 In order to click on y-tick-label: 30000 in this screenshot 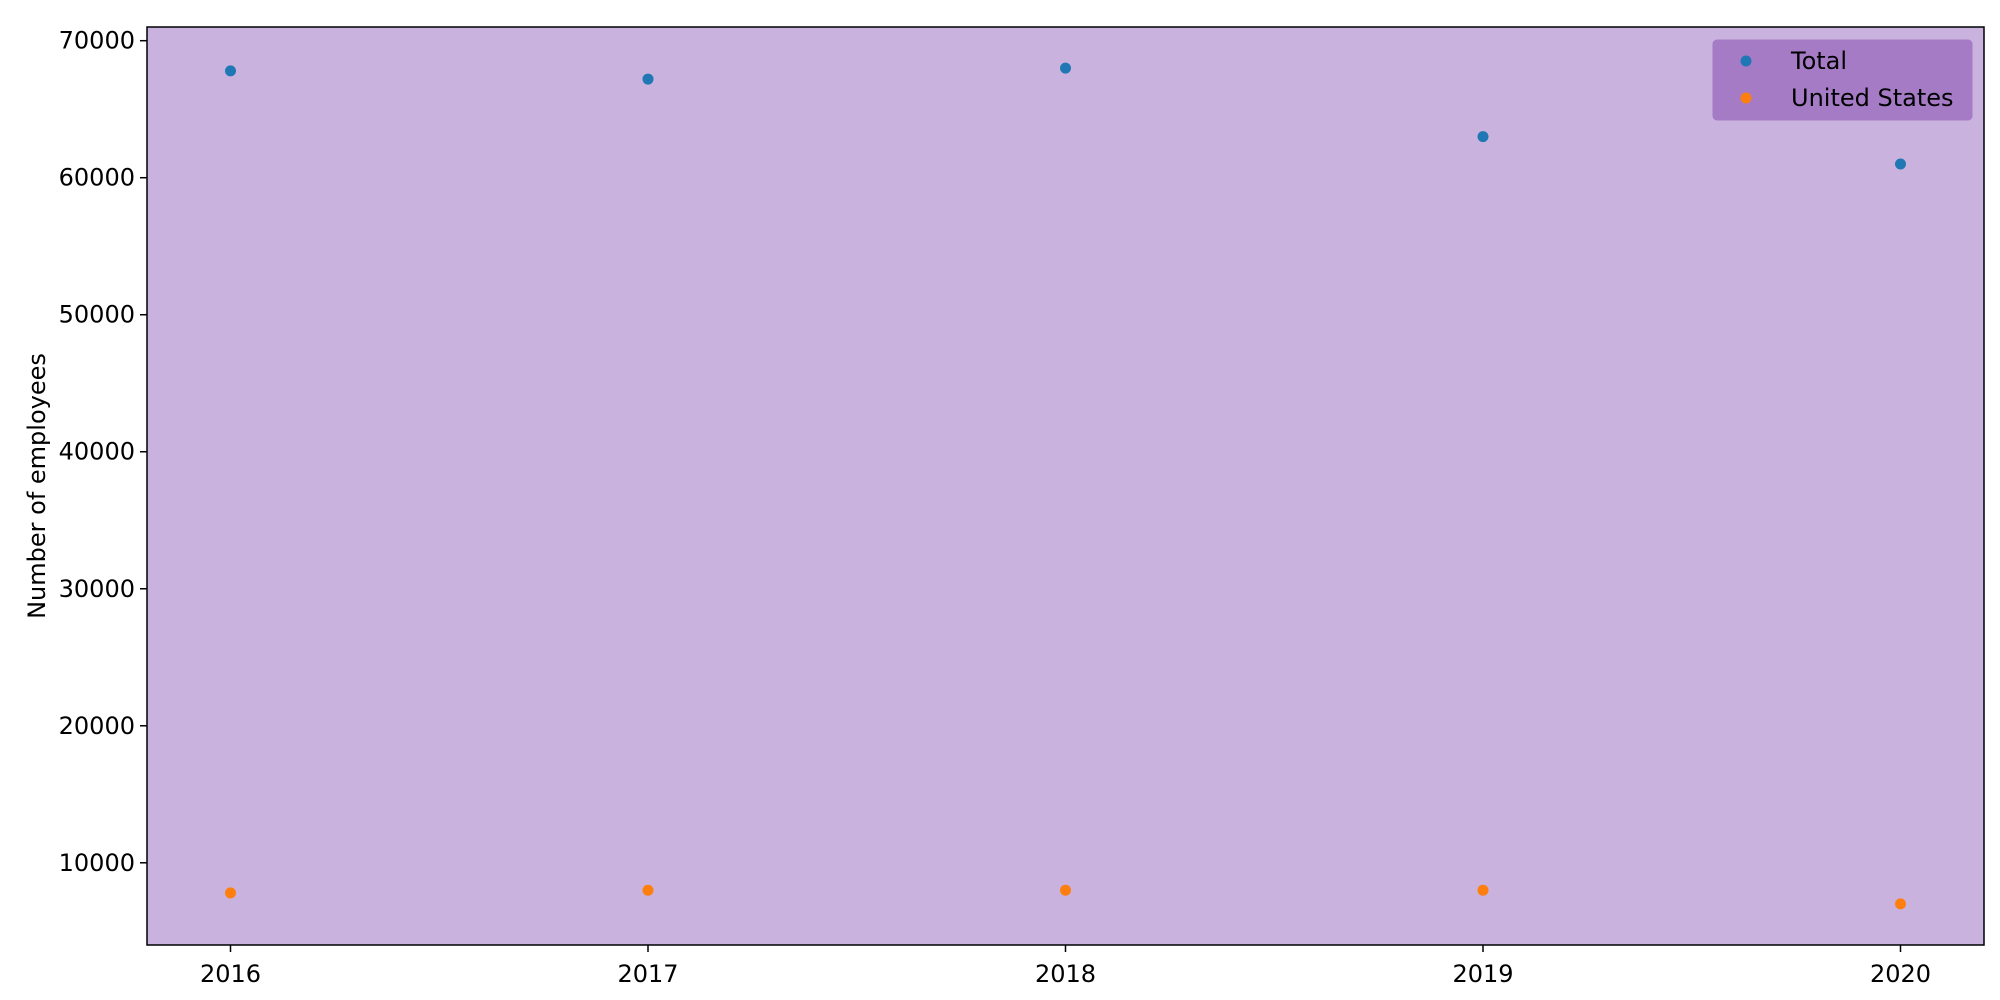, I will do `click(97, 589)`.